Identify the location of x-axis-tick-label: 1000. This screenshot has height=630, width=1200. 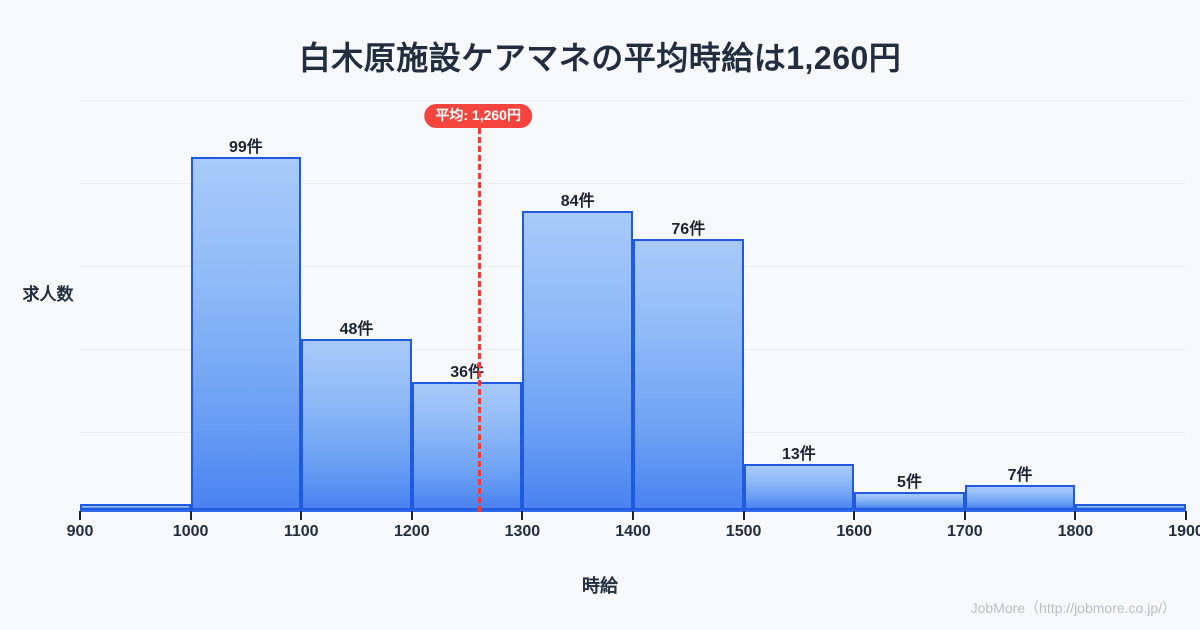
(190, 531).